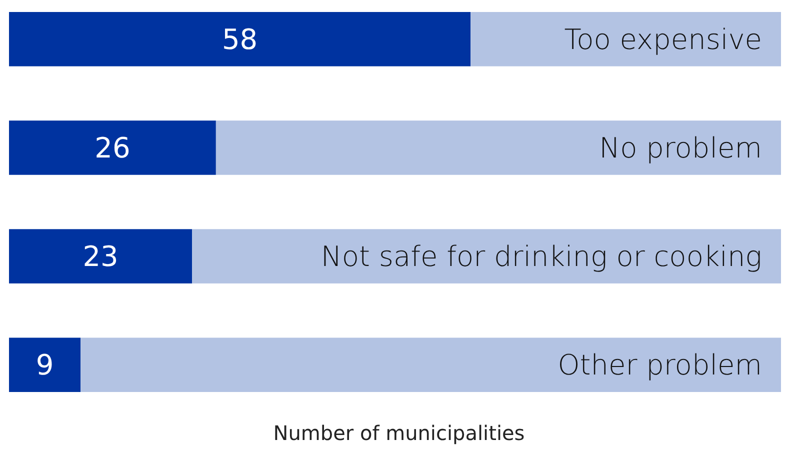 This screenshot has height=452, width=795. I want to click on y-tick-label: Not safe for drinking or cooking, so click(541, 257).